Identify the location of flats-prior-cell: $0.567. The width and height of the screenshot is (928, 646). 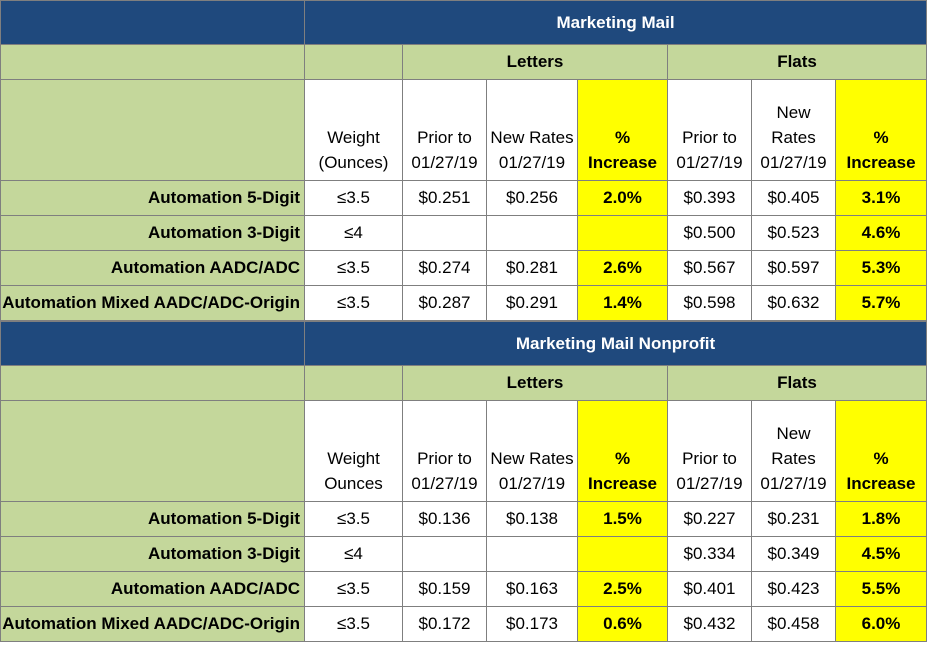
(709, 268).